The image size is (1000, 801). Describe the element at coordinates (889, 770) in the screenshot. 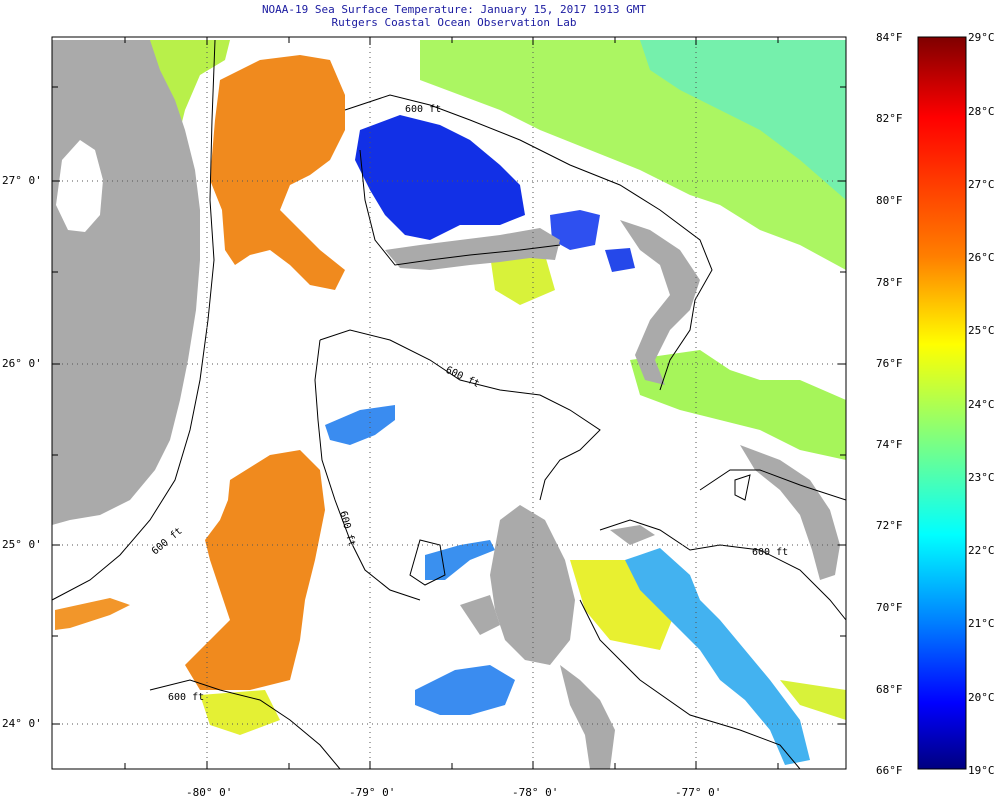

I see `colorbar-label-f: 66°F` at that location.